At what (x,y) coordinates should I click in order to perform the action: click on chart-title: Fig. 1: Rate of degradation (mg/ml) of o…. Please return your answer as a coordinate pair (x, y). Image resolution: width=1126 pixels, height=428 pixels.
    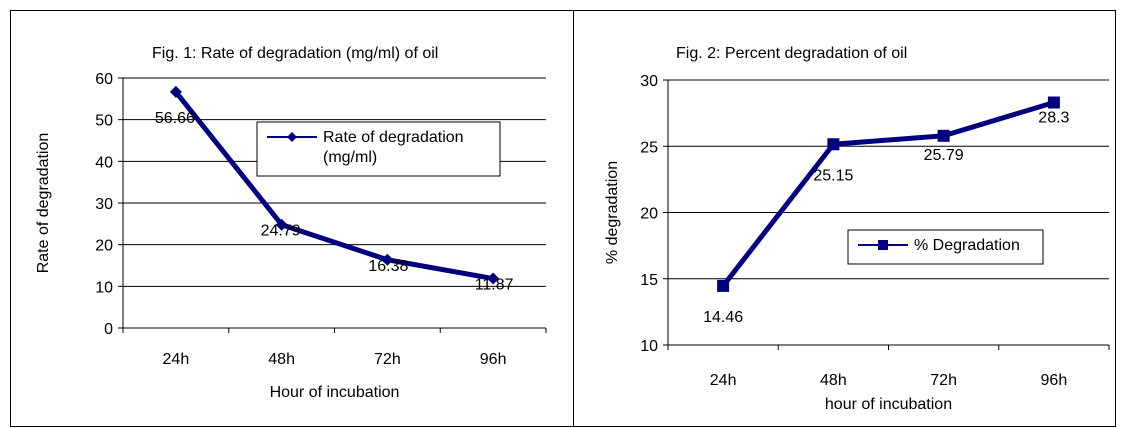
    Looking at the image, I should click on (295, 53).